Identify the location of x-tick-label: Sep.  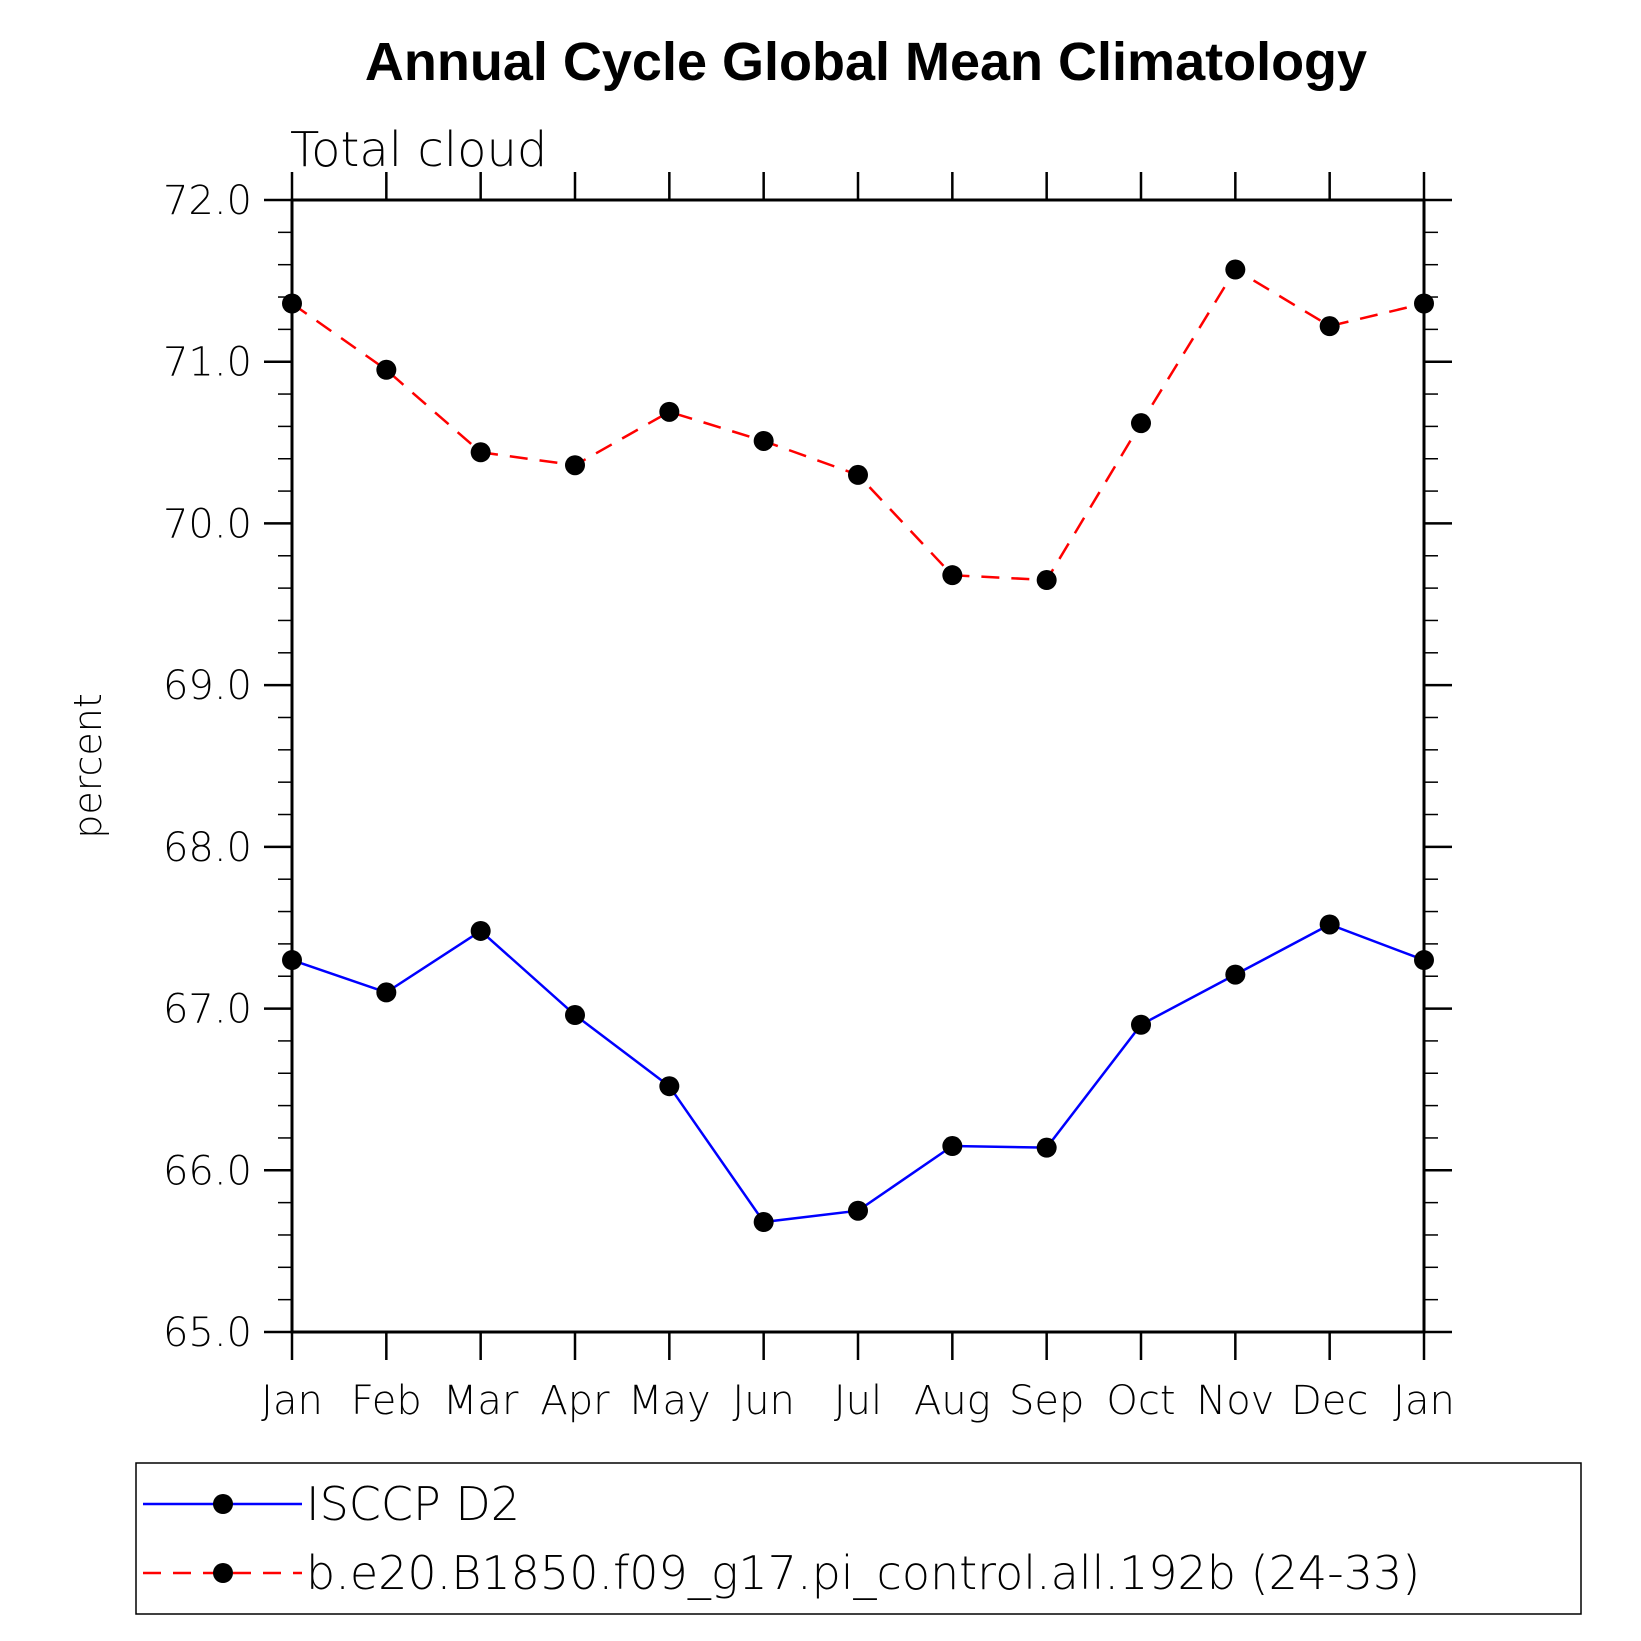
(1046, 1401).